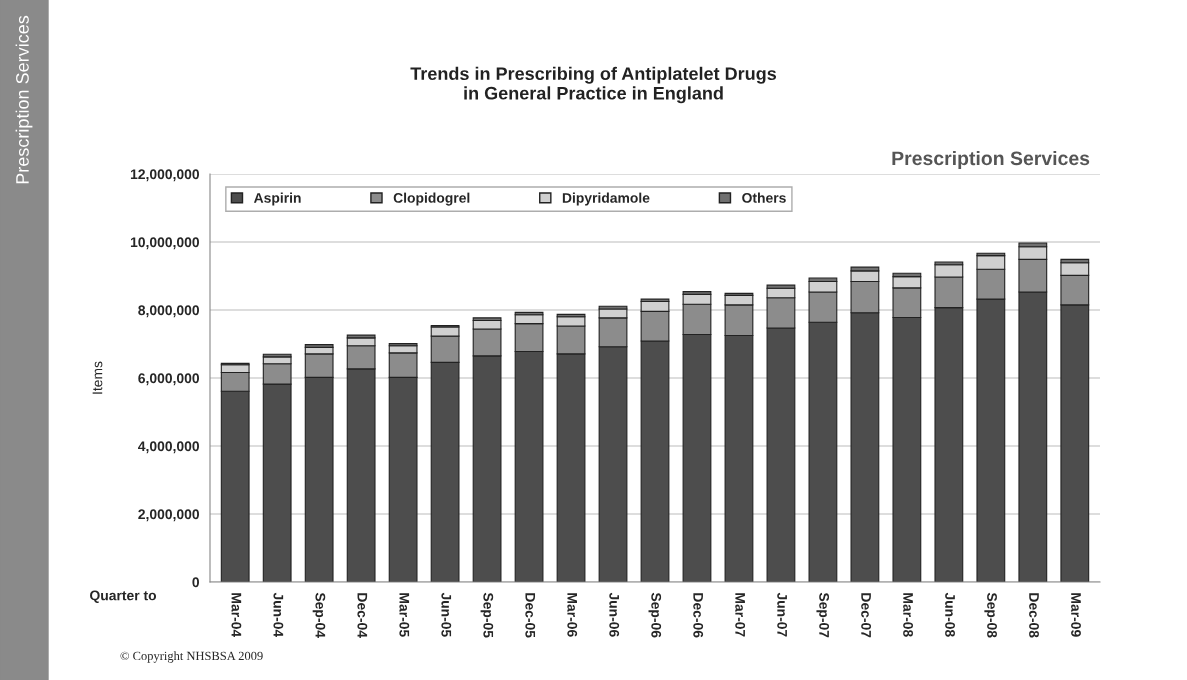 Image resolution: width=1187 pixels, height=680 pixels. Describe the element at coordinates (362, 615) in the screenshot. I see `x-tick-label: Dec-04` at that location.